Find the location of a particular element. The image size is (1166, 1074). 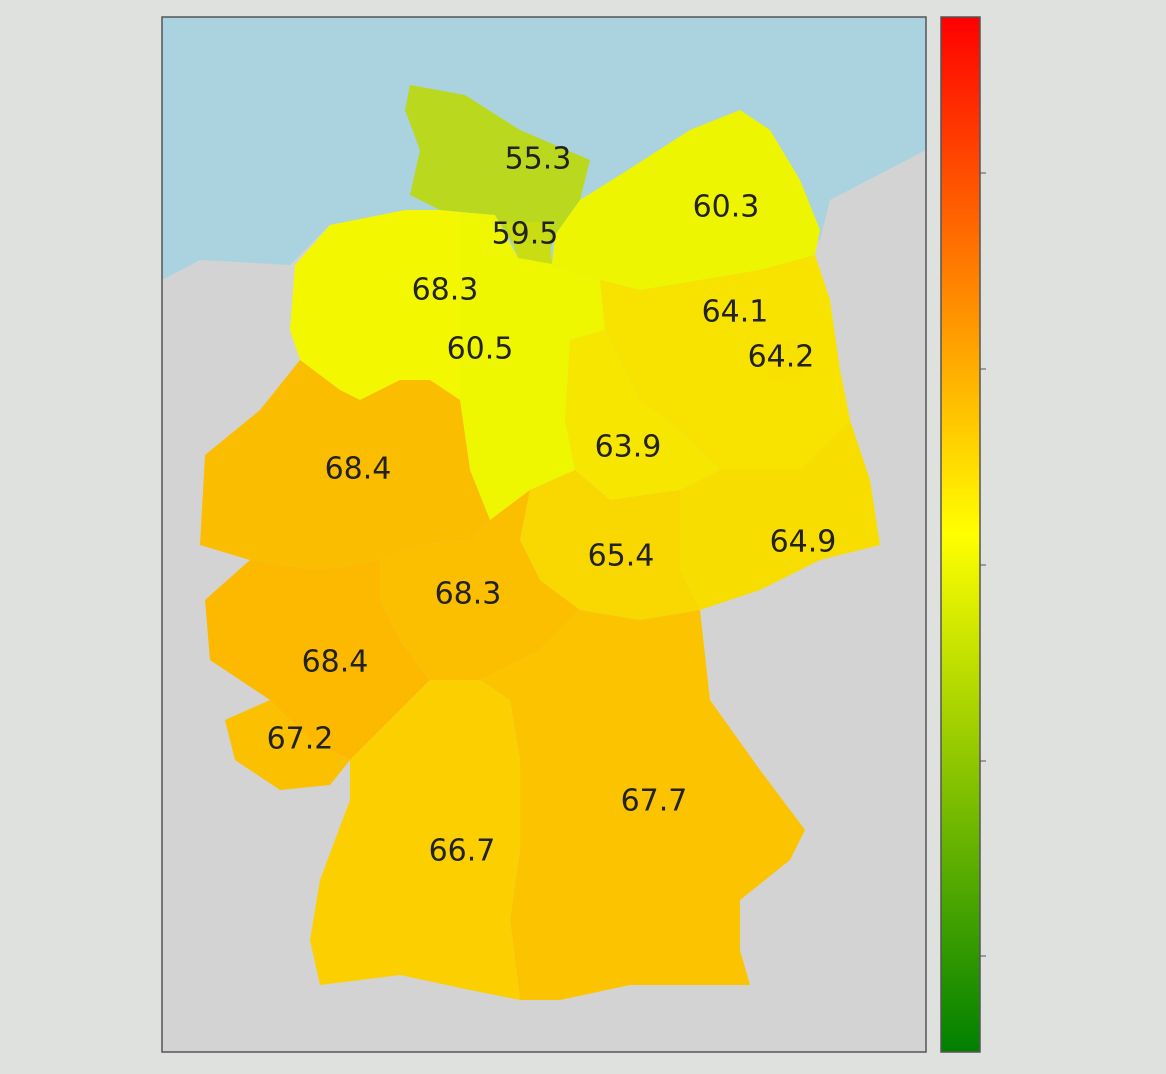

colorbar-gradient is located at coordinates (960, 534).